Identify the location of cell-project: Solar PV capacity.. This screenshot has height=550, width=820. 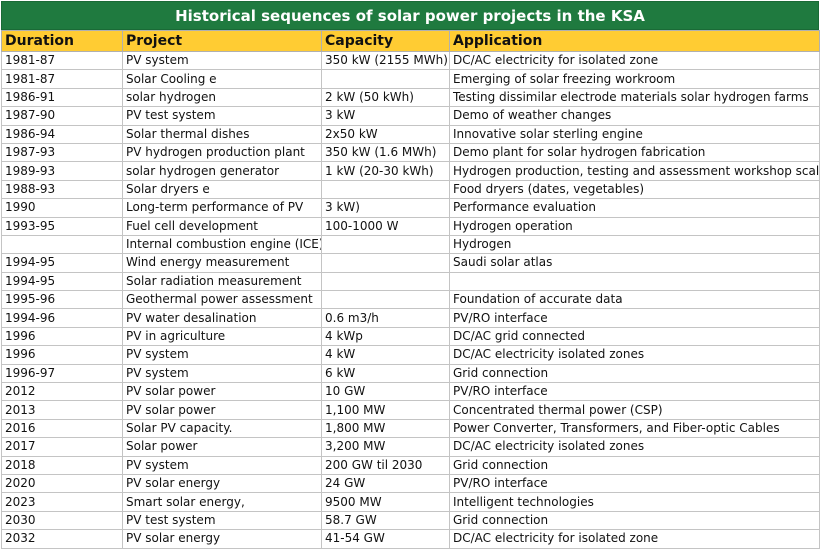
(222, 428).